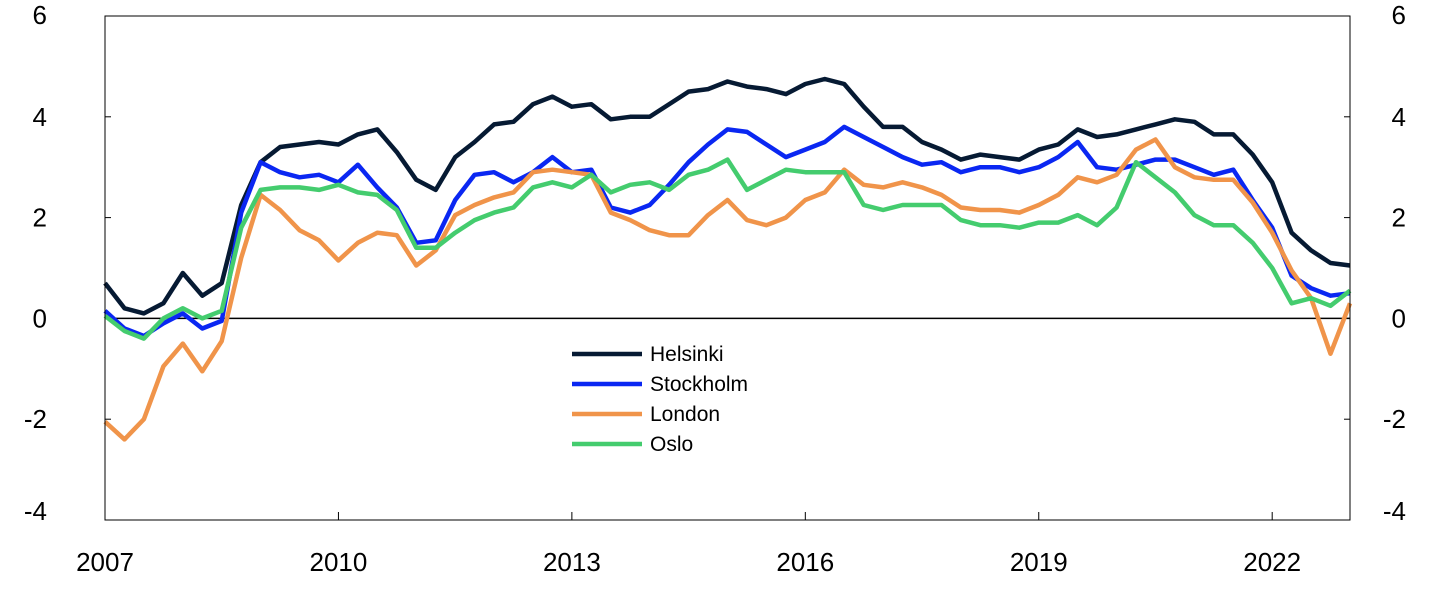 Image resolution: width=1445 pixels, height=606 pixels. I want to click on x-tick-labels: 2007 2010 2013 2016 2019 2022, so click(688, 544).